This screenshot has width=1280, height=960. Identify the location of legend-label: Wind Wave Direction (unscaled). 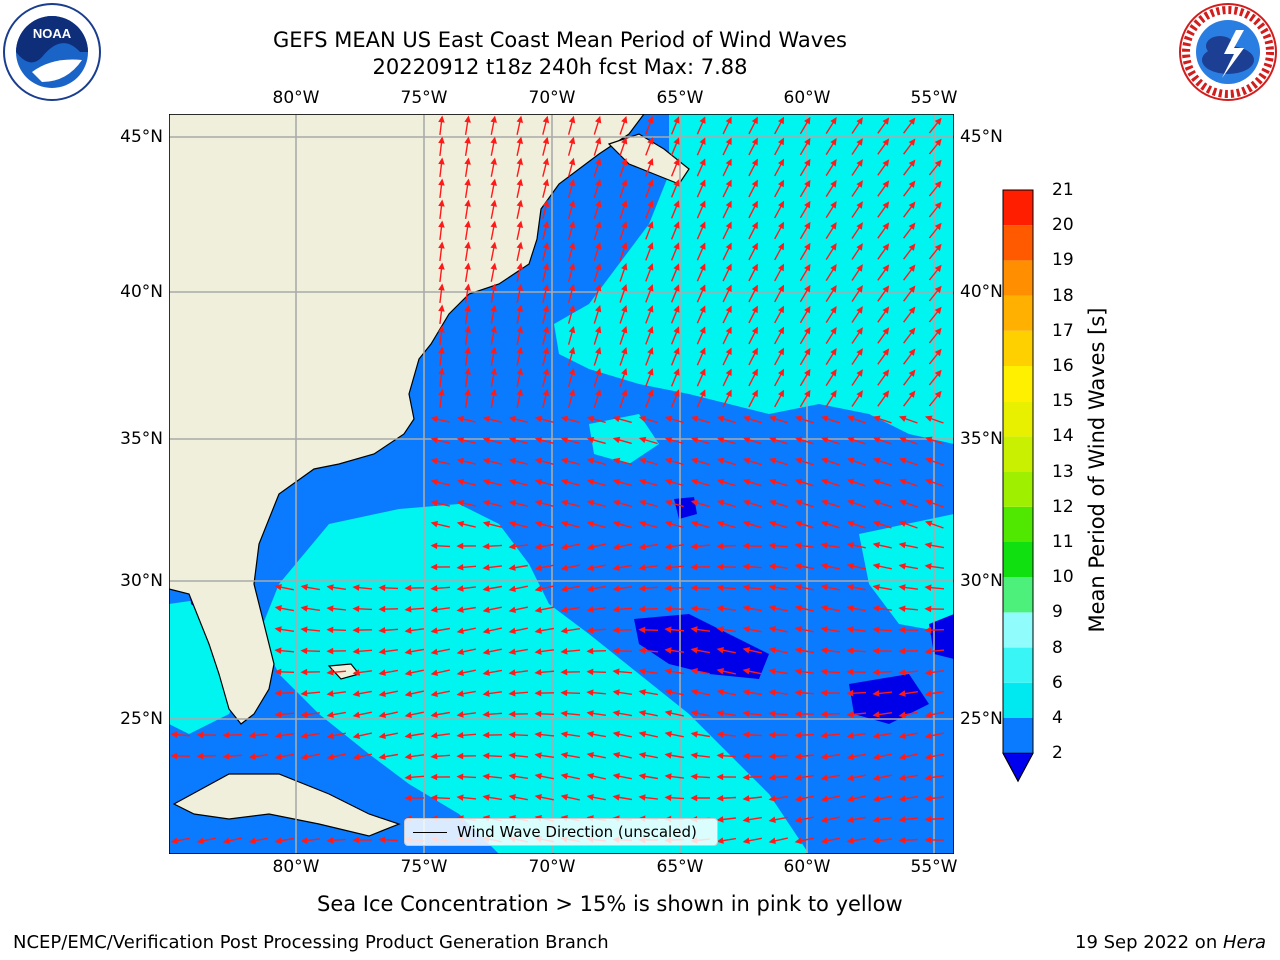
(577, 832).